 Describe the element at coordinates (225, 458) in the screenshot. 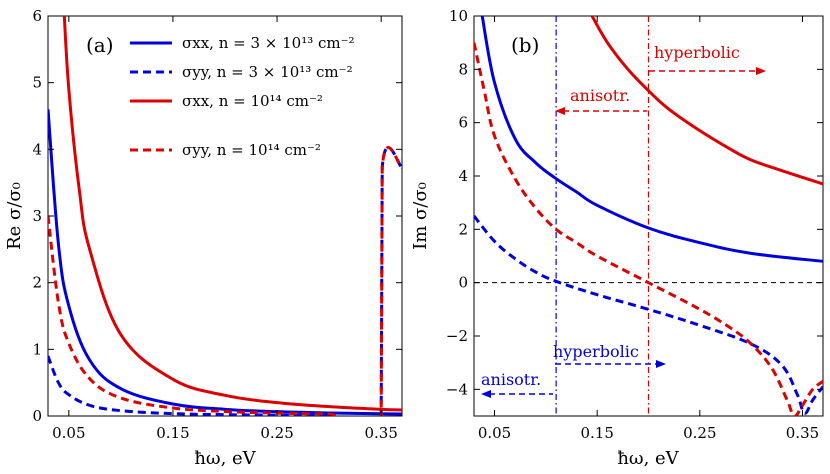

I see `panel-a-xlabel: ħω, eV` at that location.